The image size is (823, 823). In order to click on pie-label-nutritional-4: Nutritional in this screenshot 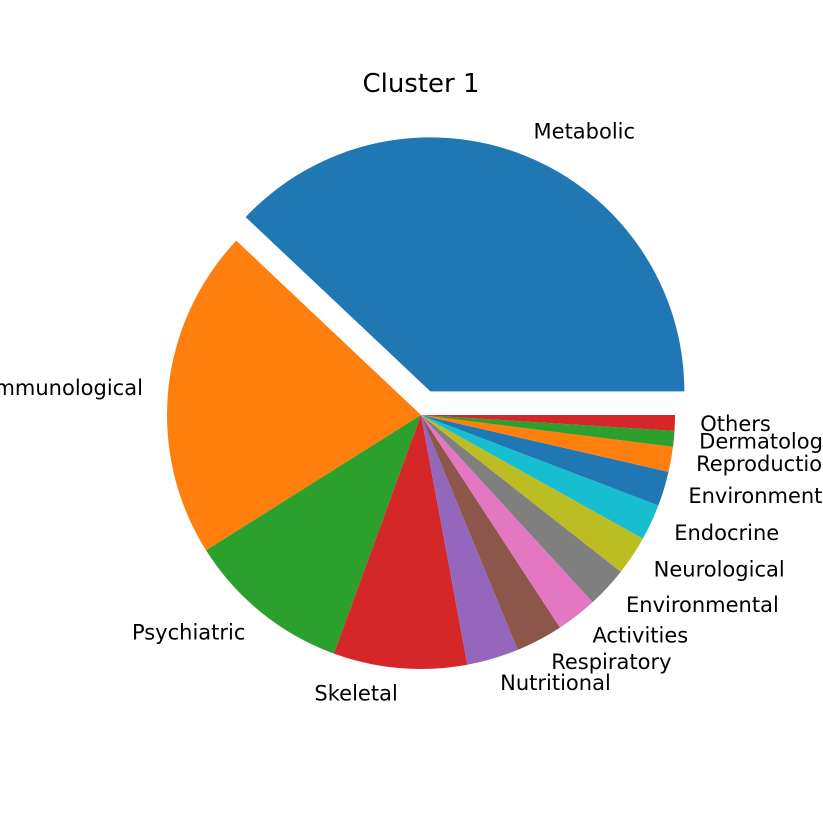, I will do `click(555, 683)`.